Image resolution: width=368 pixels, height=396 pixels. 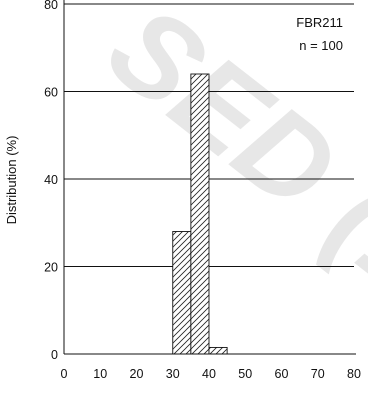 What do you see at coordinates (318, 374) in the screenshot?
I see `x-tick-70: 70` at bounding box center [318, 374].